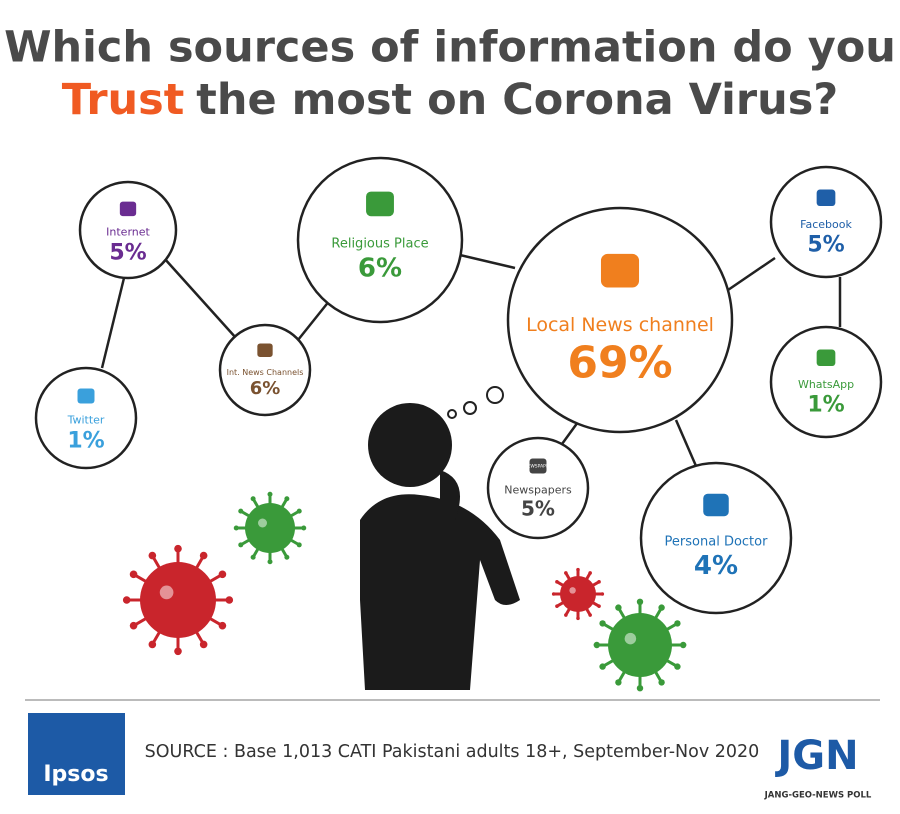 The height and width of the screenshot is (814, 900). I want to click on node-label: WhatsApp, so click(826, 384).